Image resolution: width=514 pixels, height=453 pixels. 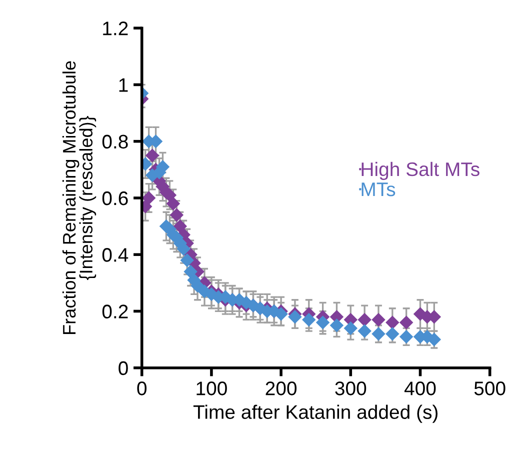 I want to click on y-tick-label: 0.4, so click(x=115, y=255).